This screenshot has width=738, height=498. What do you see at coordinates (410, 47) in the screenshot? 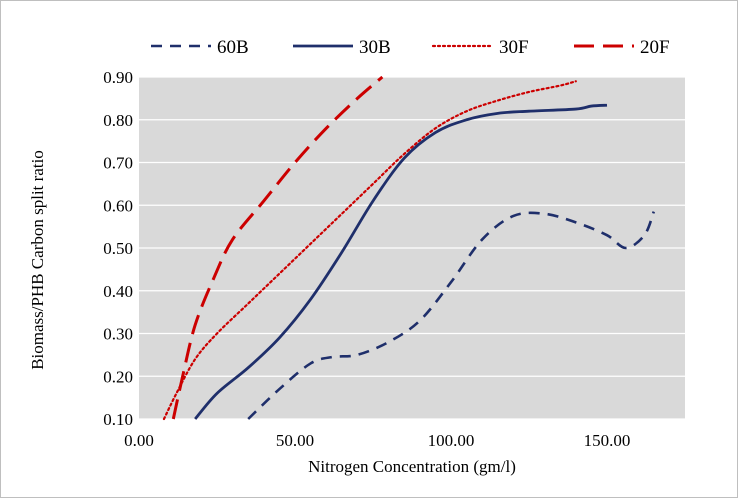
I see `legend: 60B 30B 30F 20F` at bounding box center [410, 47].